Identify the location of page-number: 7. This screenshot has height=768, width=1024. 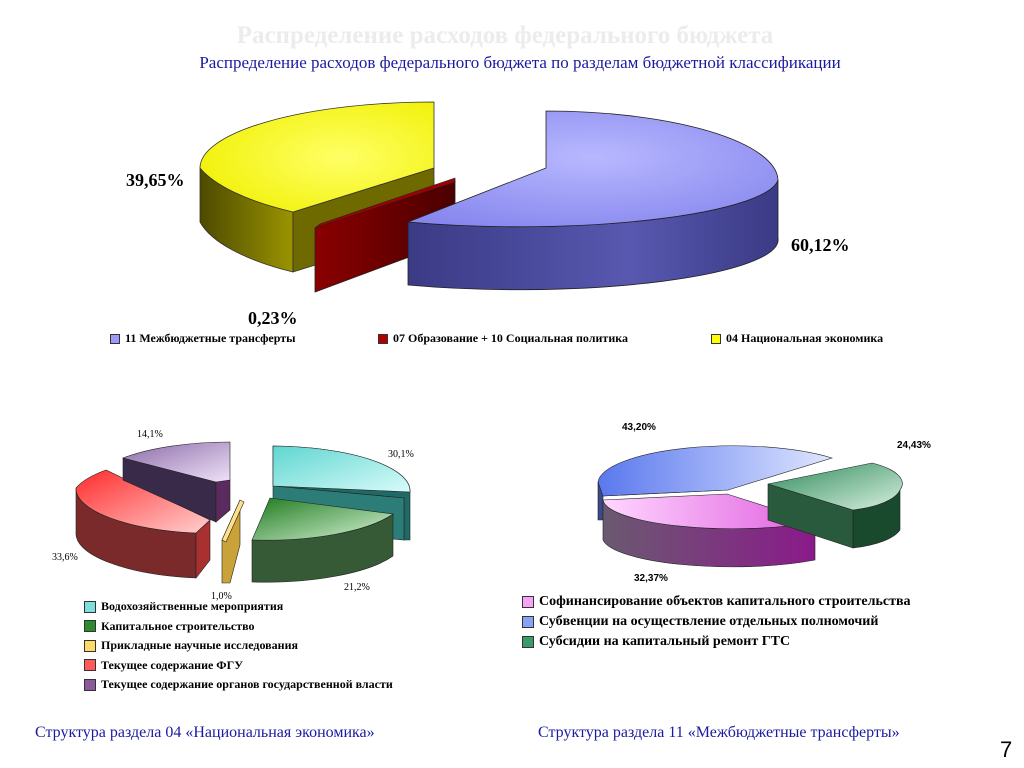
(1006, 749).